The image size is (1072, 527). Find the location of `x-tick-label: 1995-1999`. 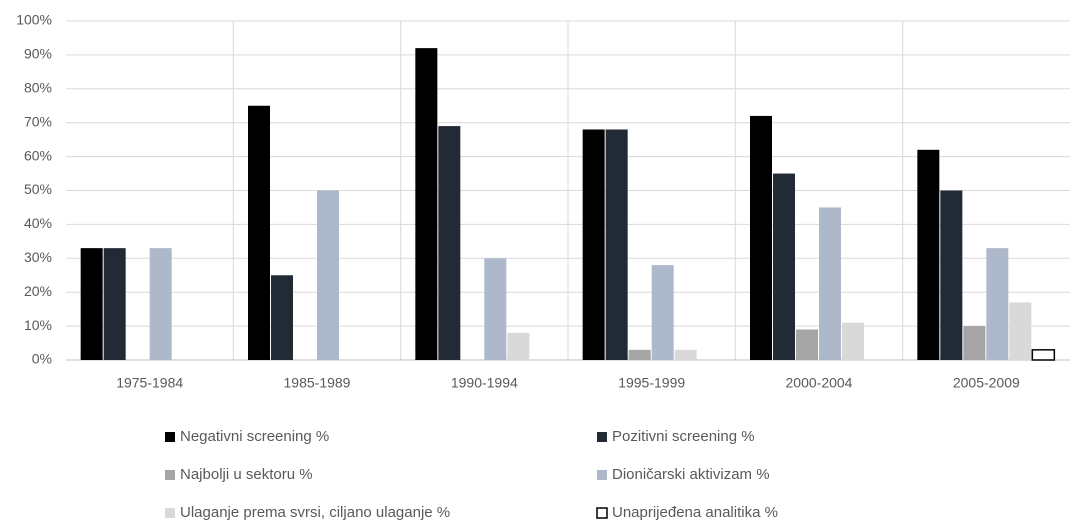

x-tick-label: 1995-1999 is located at coordinates (651, 383).